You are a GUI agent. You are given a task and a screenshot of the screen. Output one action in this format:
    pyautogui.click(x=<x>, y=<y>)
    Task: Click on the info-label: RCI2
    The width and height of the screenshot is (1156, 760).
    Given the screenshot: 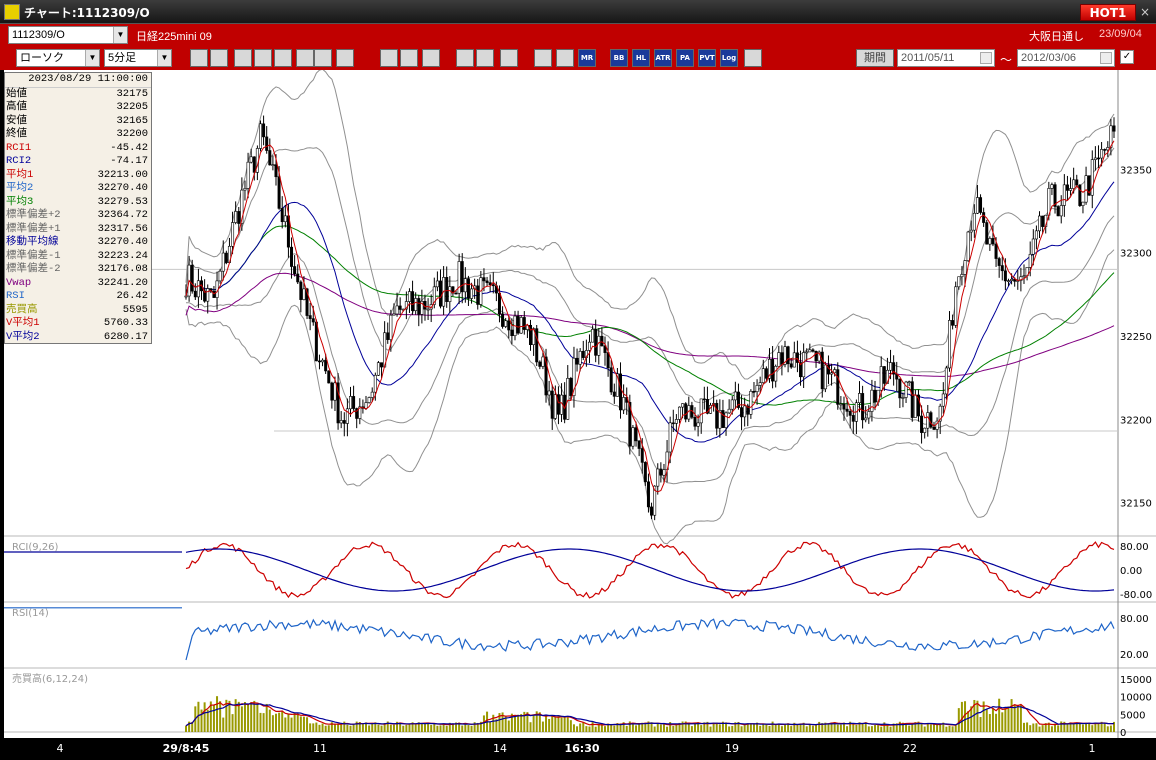 What is the action you would take?
    pyautogui.click(x=19, y=161)
    